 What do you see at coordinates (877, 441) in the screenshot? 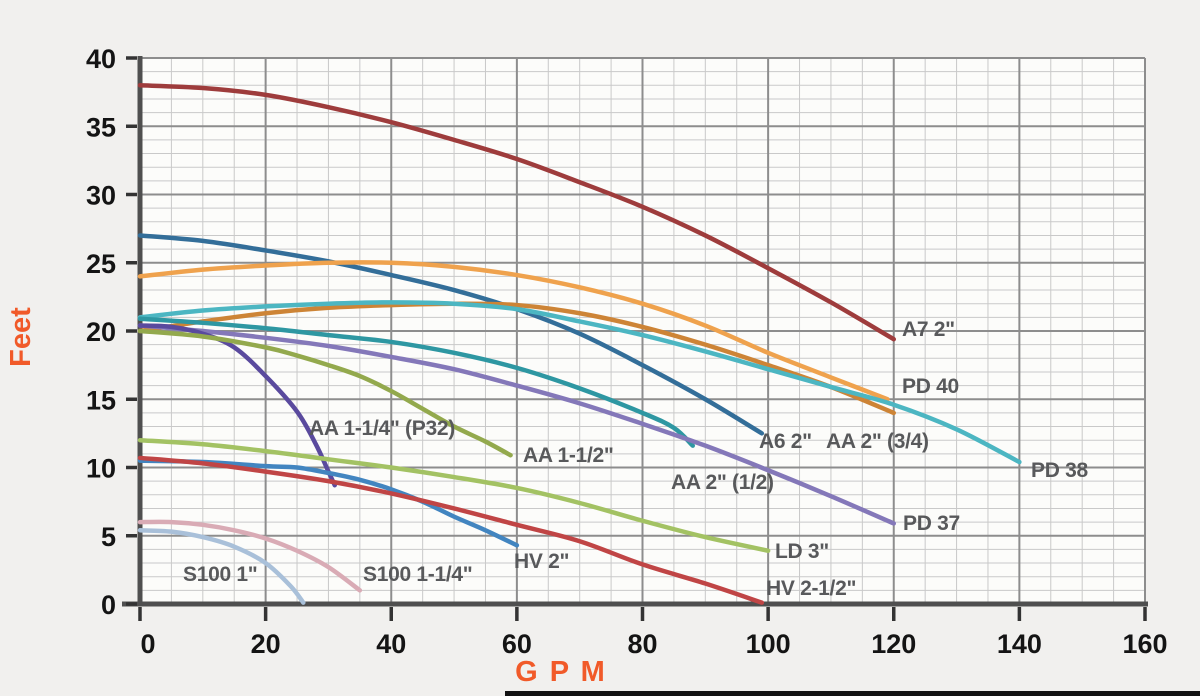
I see `curve-label-aa-2-3-4: AA 2" (3/4)` at bounding box center [877, 441].